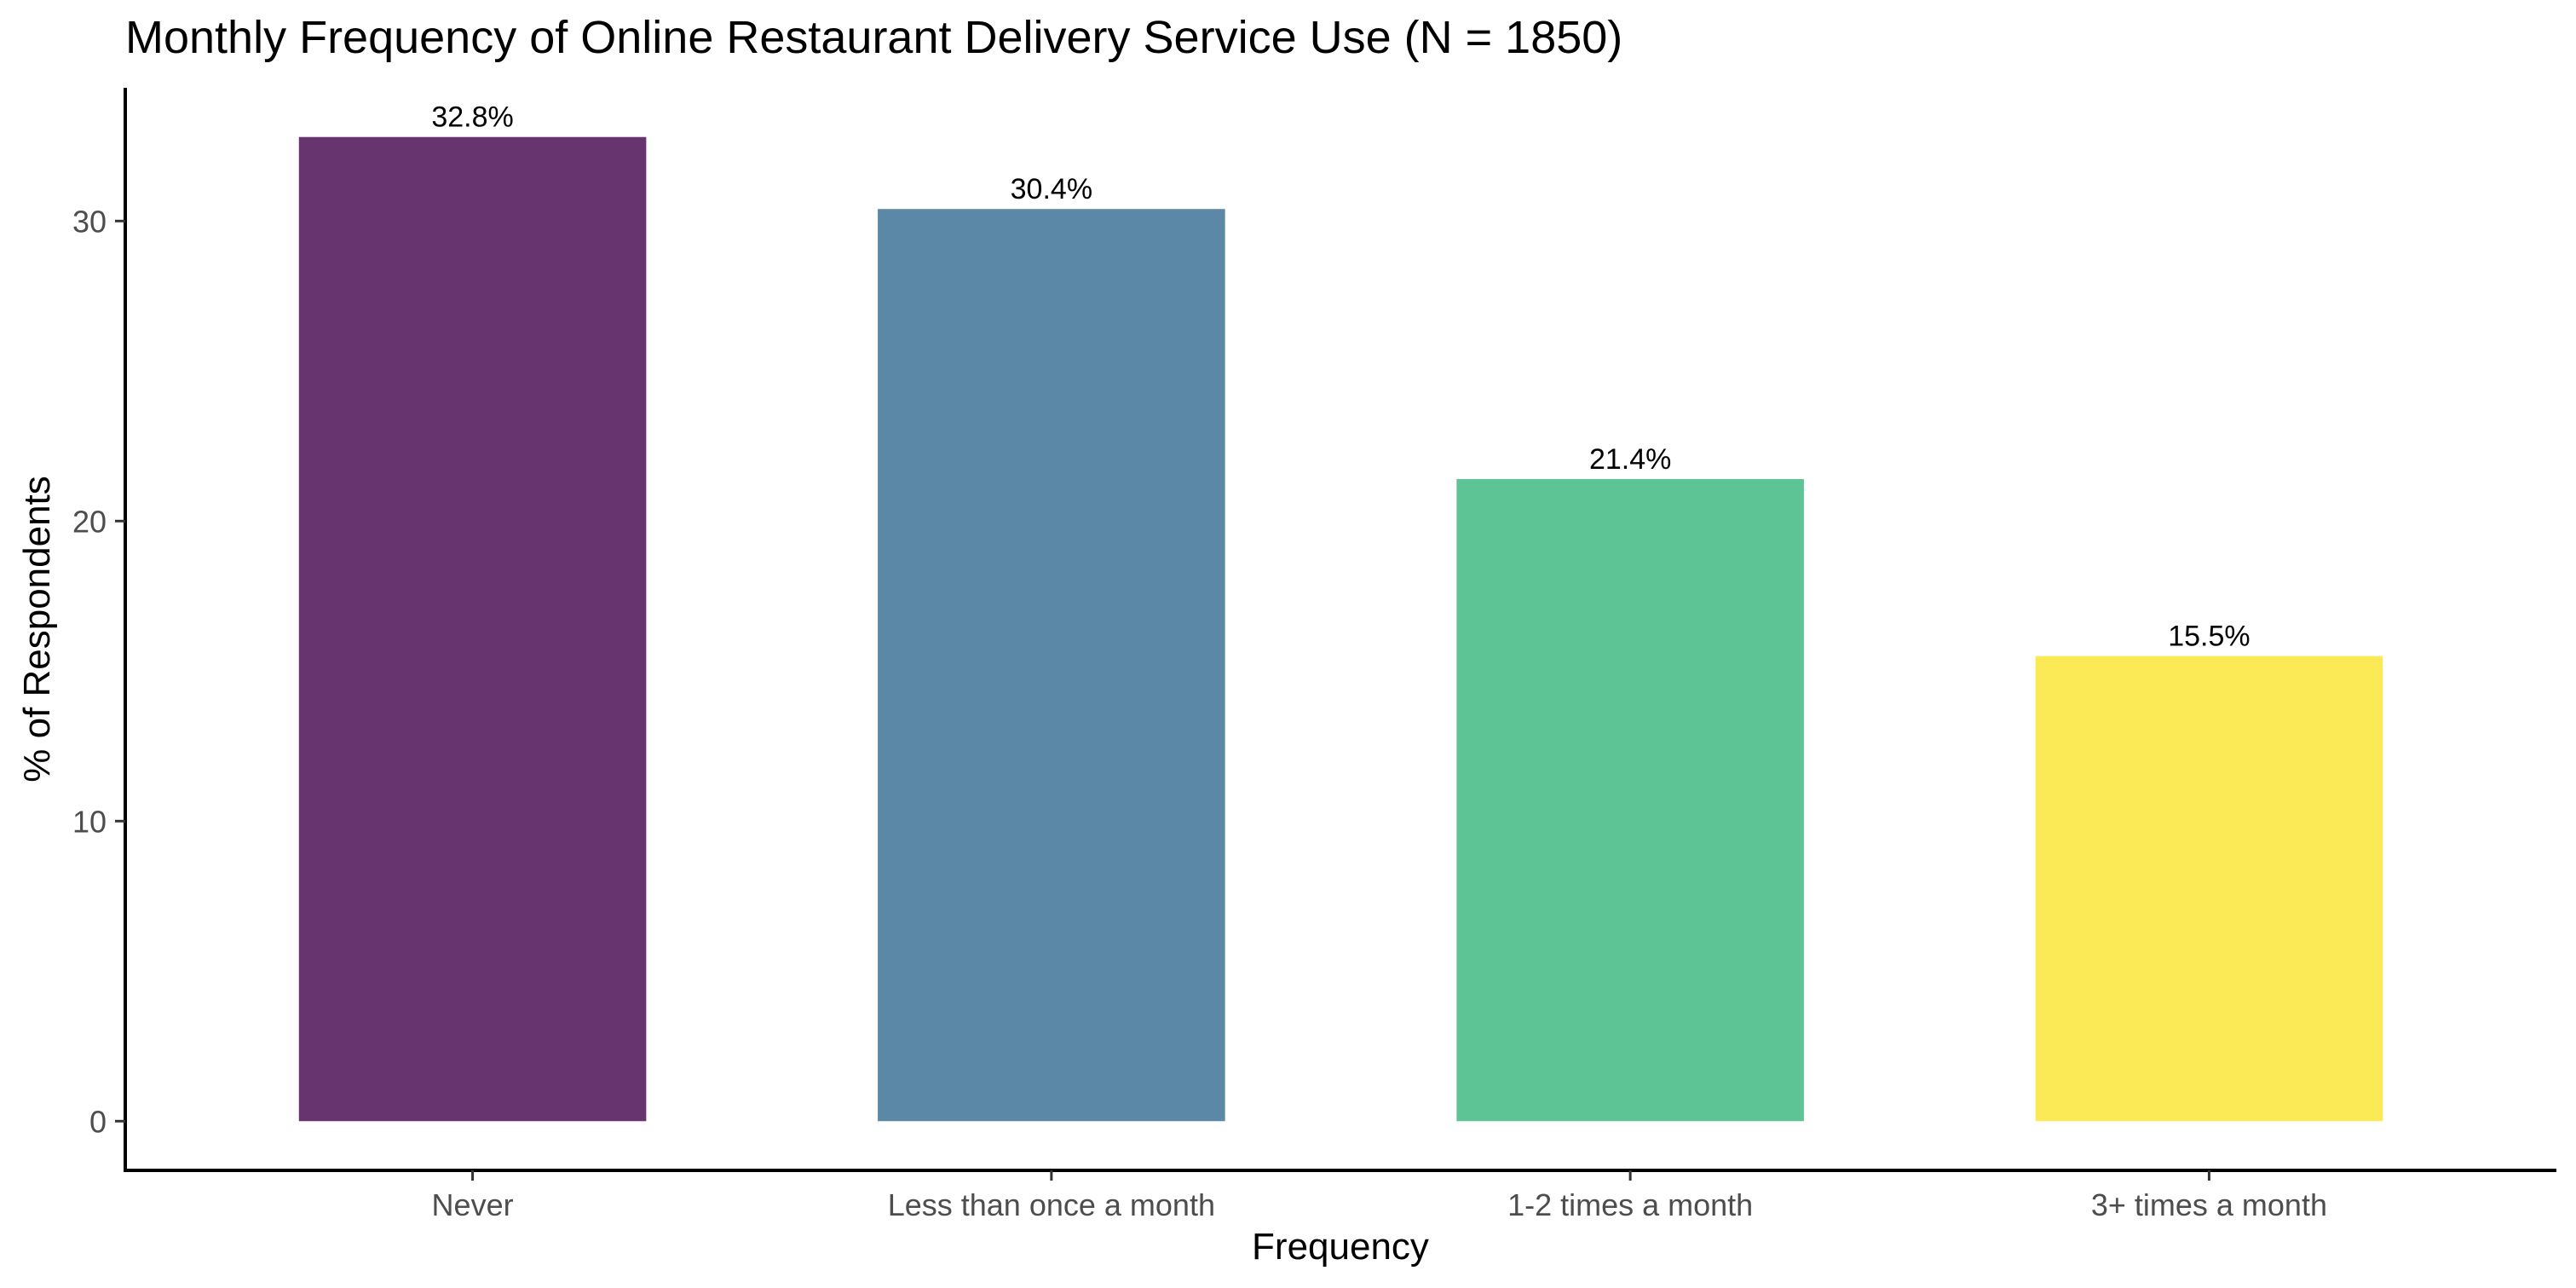  Describe the element at coordinates (1340, 1247) in the screenshot. I see `x-axis-title: Frequency` at that location.